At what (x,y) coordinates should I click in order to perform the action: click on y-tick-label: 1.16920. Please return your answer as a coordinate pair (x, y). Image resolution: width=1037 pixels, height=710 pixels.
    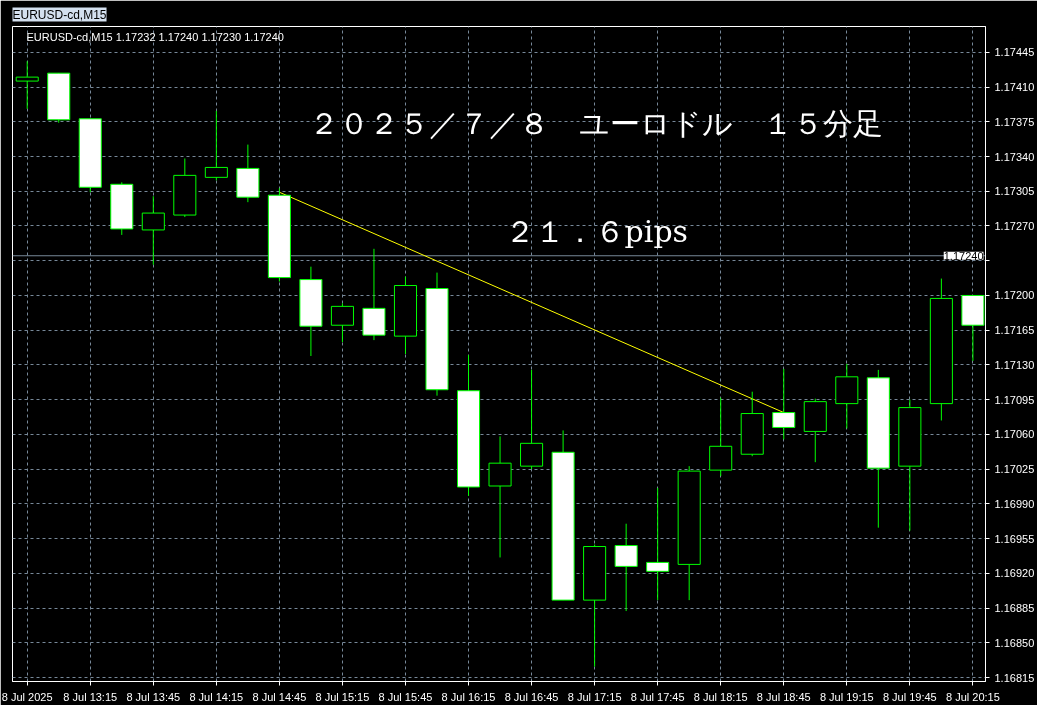
    Looking at the image, I should click on (1014, 573).